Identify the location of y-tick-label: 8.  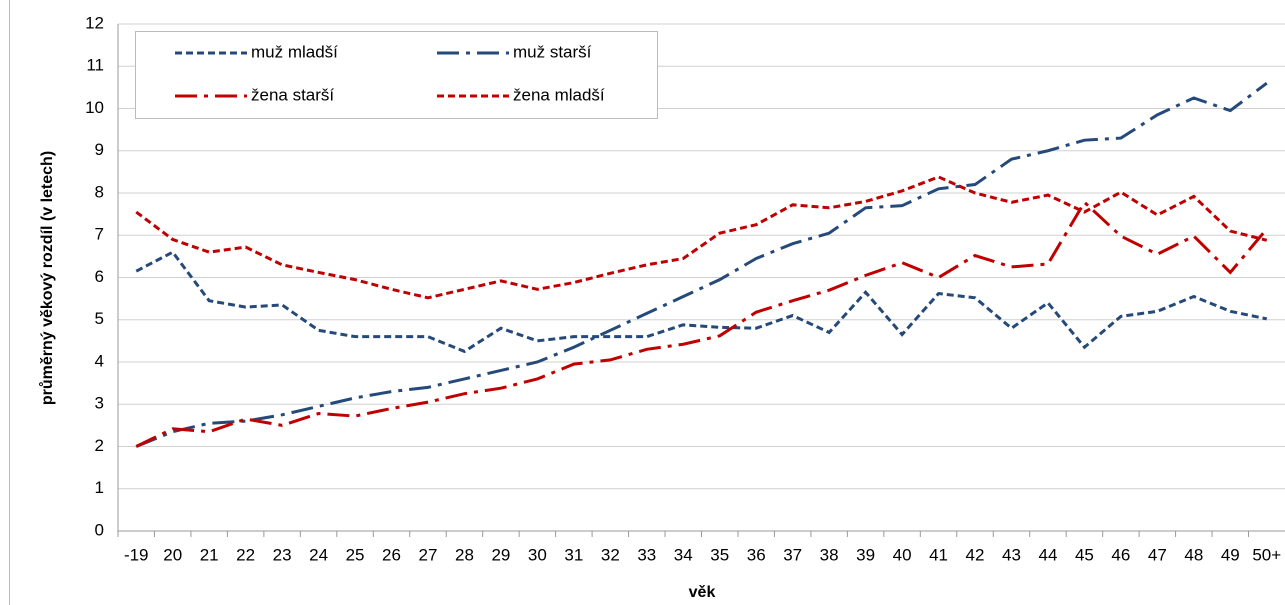
(99, 191).